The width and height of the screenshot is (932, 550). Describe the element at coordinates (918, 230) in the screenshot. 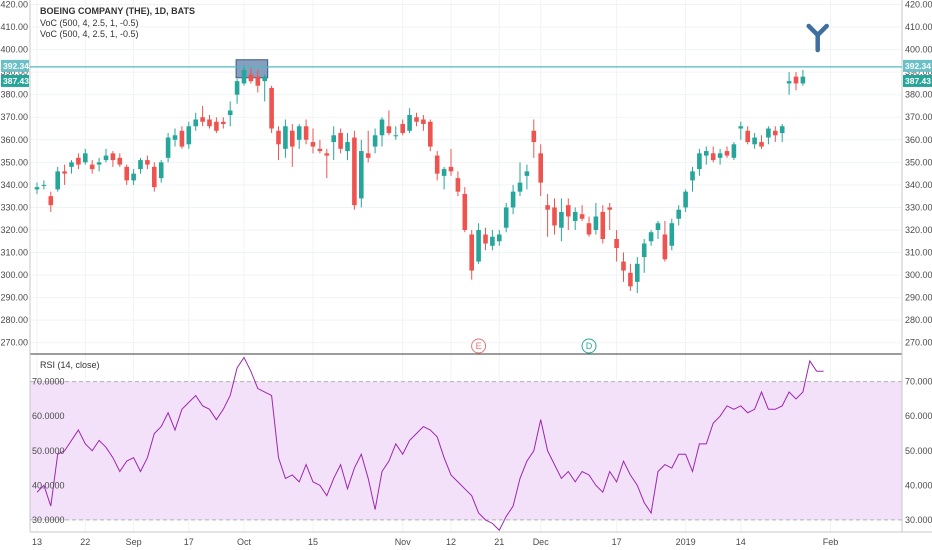

I see `price-tick-label: 320.00` at that location.